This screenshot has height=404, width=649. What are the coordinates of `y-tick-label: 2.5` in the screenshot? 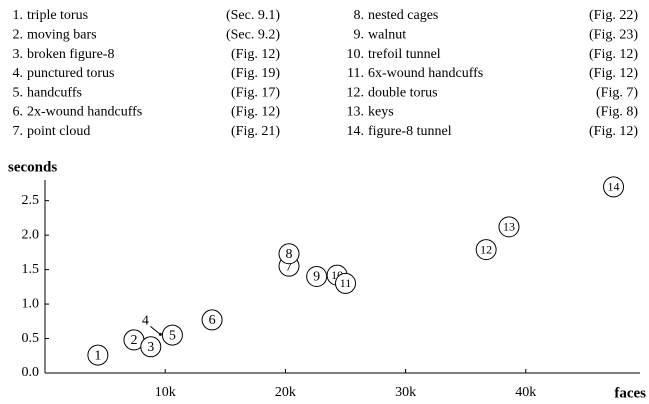 It's located at (31, 200).